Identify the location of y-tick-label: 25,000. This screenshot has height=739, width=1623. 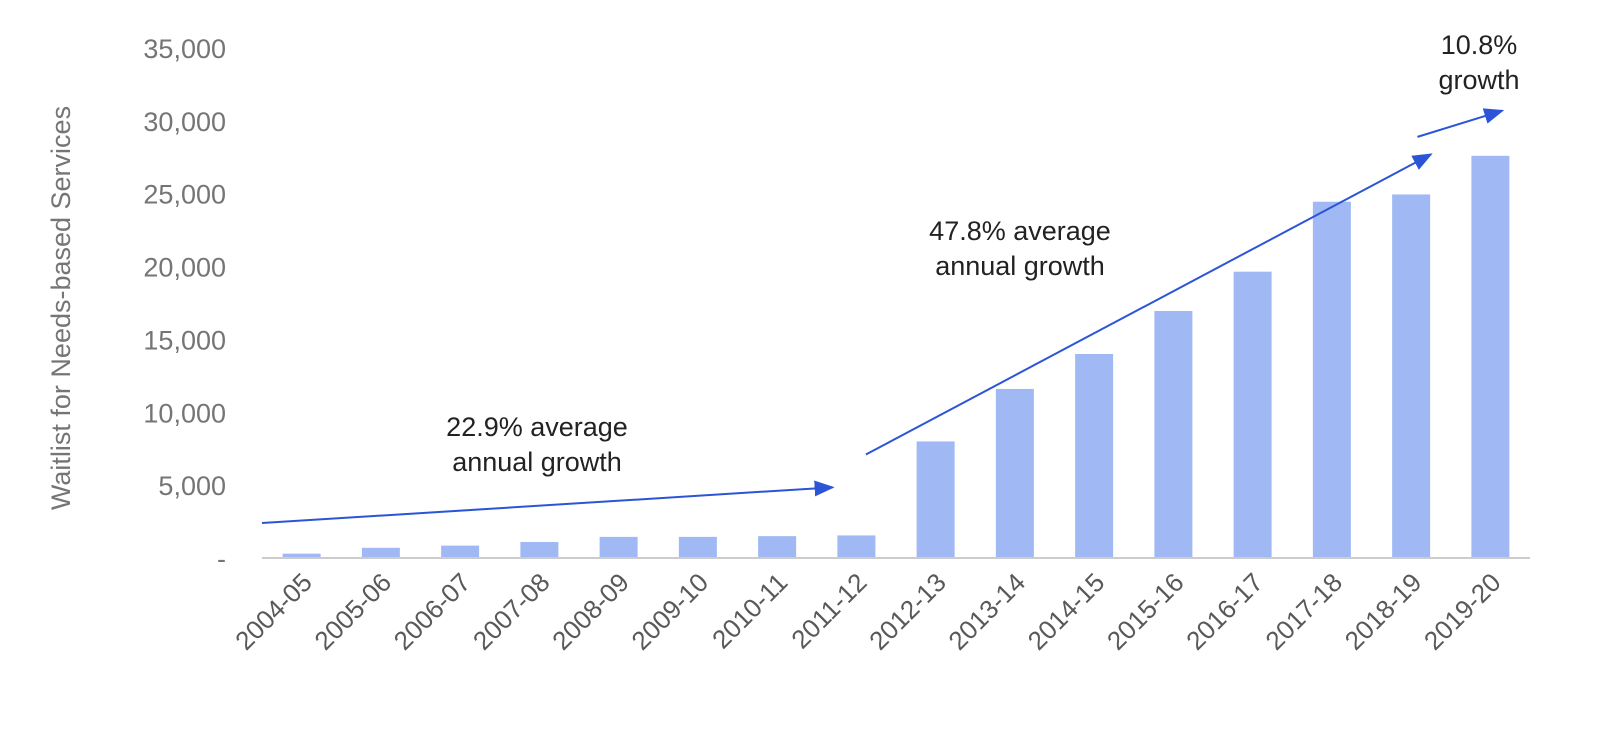
(184, 195).